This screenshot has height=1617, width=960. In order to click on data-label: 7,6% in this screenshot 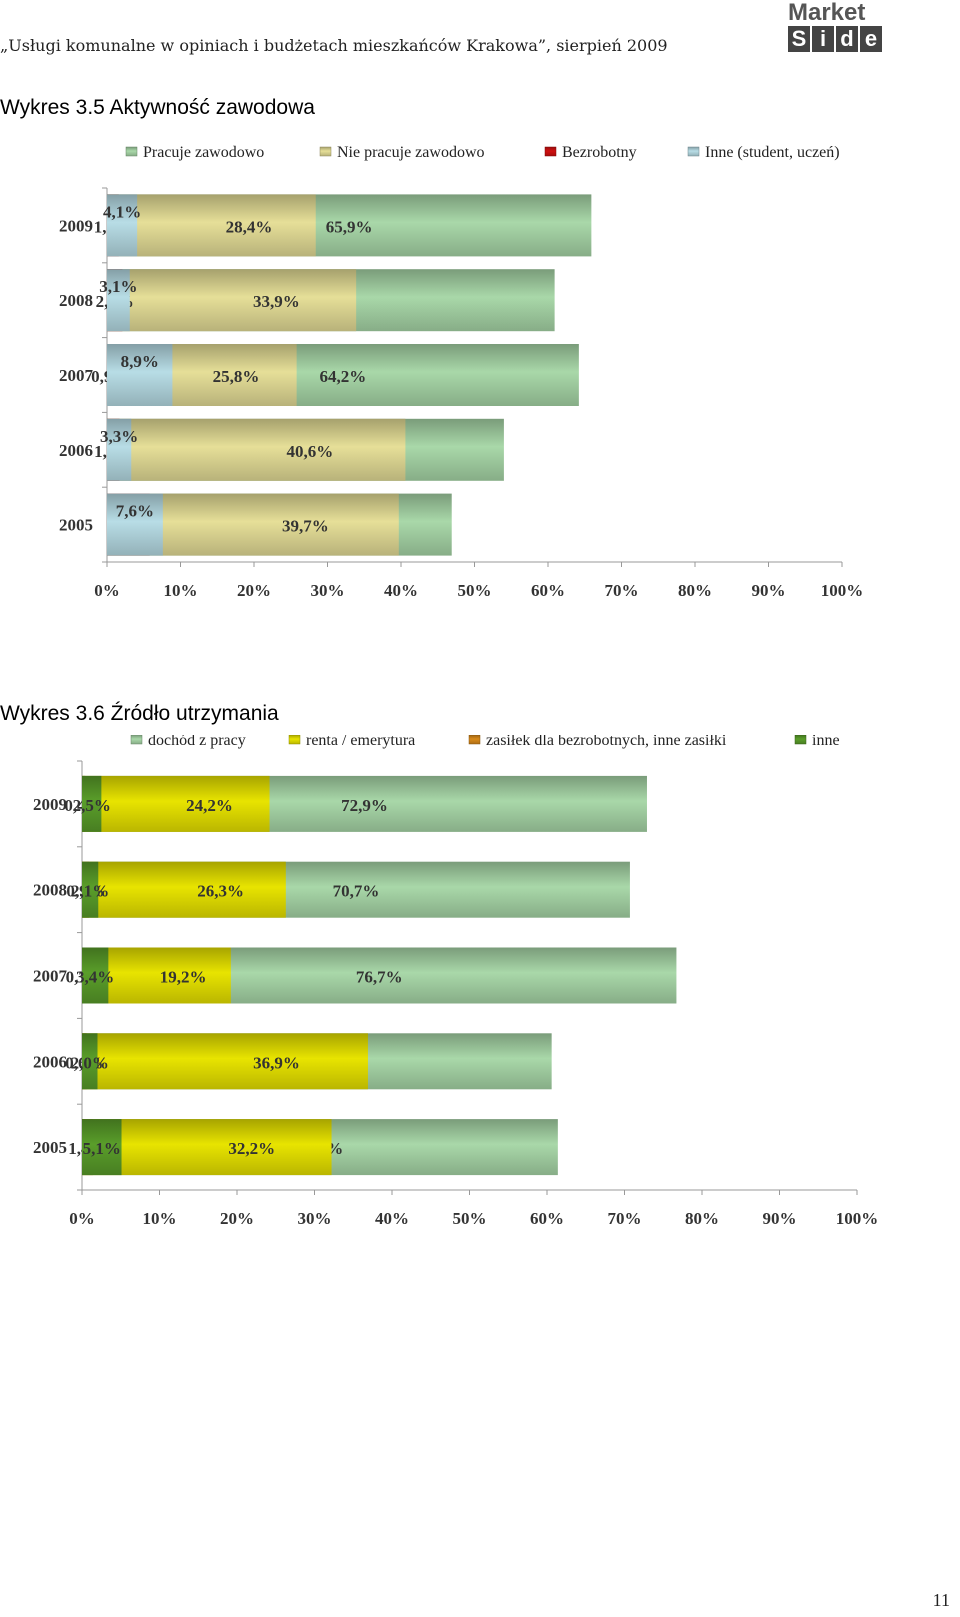, I will do `click(135, 511)`.